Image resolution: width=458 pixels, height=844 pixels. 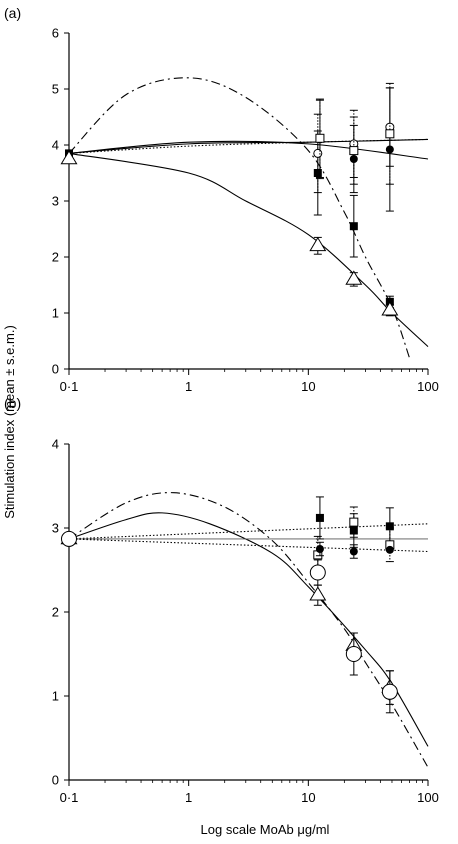 What do you see at coordinates (318, 153) in the screenshot?
I see `point-open-circle` at bounding box center [318, 153].